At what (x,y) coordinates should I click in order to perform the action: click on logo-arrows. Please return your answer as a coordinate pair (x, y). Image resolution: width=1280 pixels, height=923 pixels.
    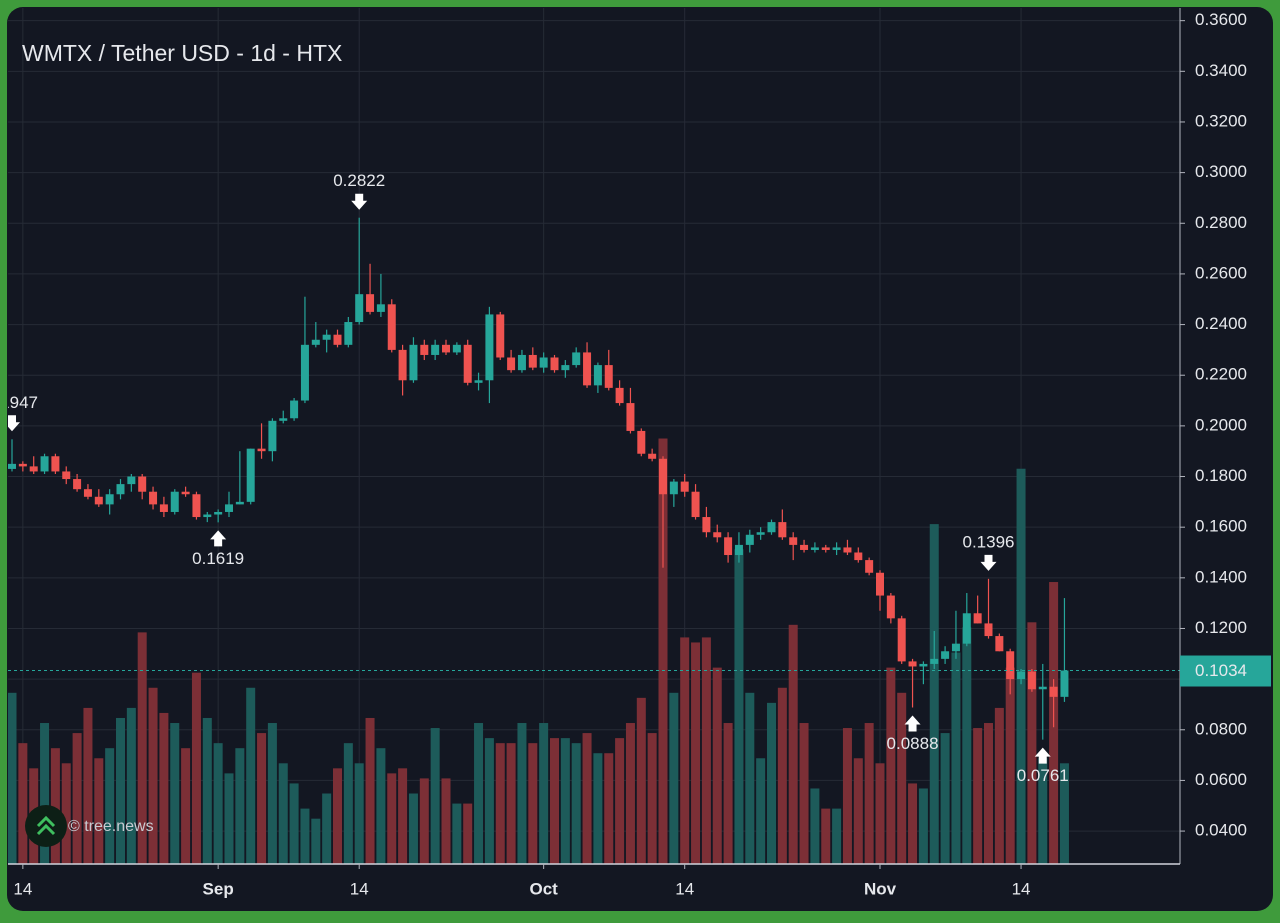
    Looking at the image, I should click on (46, 825).